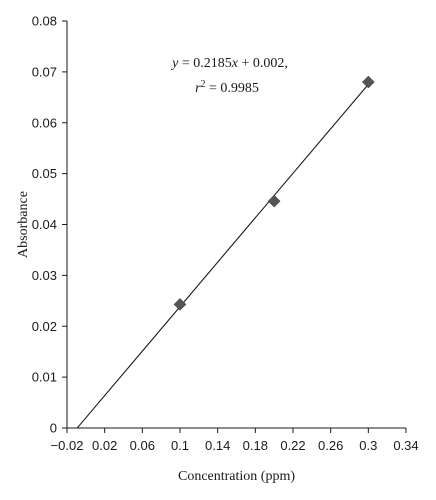 The image size is (436, 500). What do you see at coordinates (198, 88) in the screenshot?
I see `r-var: r` at bounding box center [198, 88].